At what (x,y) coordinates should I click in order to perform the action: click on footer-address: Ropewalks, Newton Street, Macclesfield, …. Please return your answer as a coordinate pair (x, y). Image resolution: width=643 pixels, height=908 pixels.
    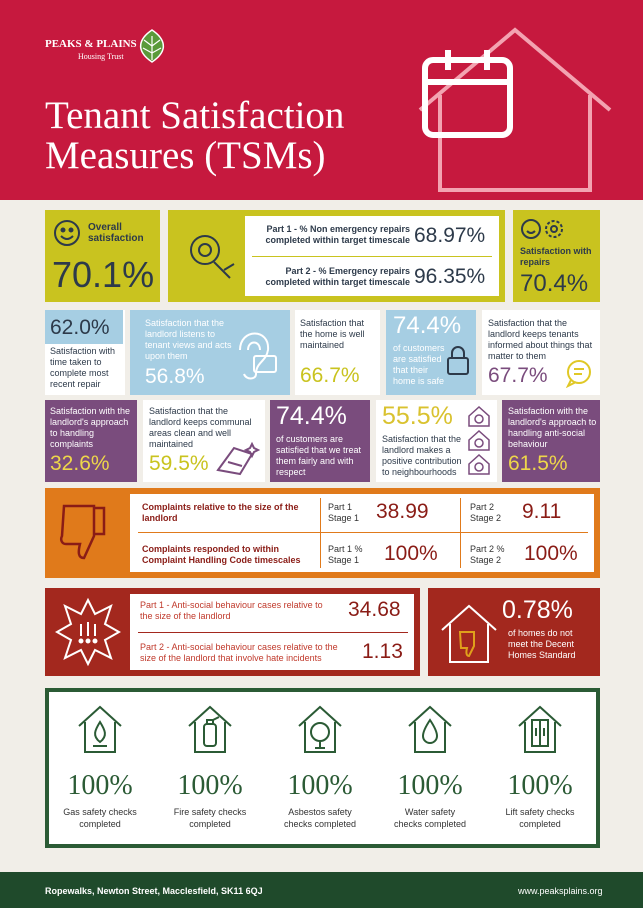
    Looking at the image, I should click on (154, 891).